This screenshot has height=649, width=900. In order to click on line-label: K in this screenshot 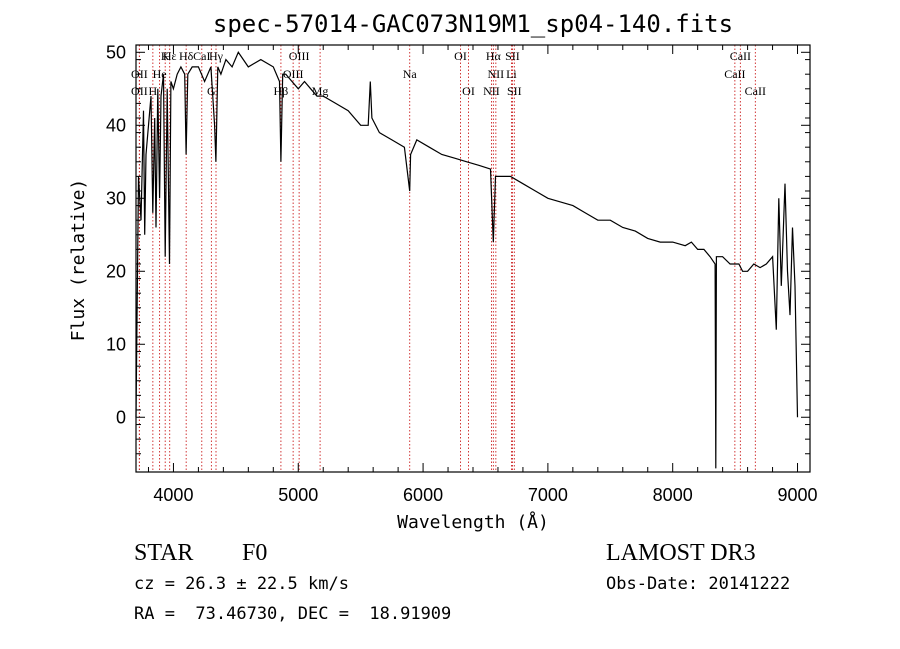, I will do `click(165, 56)`.